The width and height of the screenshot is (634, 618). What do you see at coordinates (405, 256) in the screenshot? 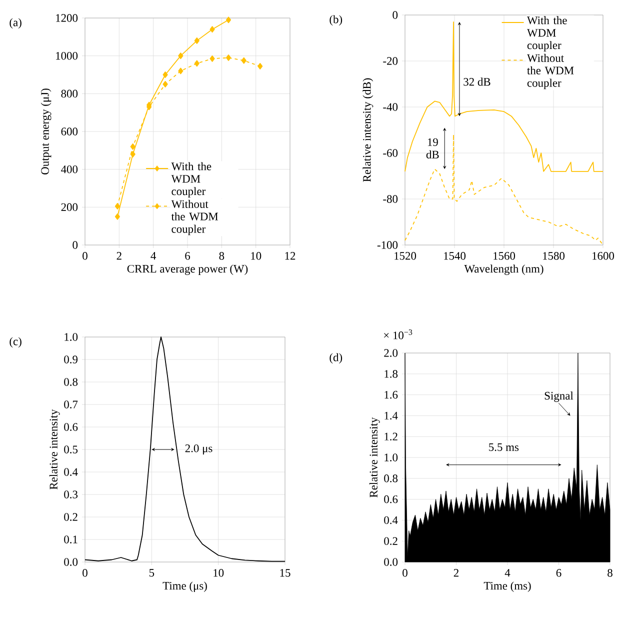
I see `x-tick-label: 1520` at bounding box center [405, 256].